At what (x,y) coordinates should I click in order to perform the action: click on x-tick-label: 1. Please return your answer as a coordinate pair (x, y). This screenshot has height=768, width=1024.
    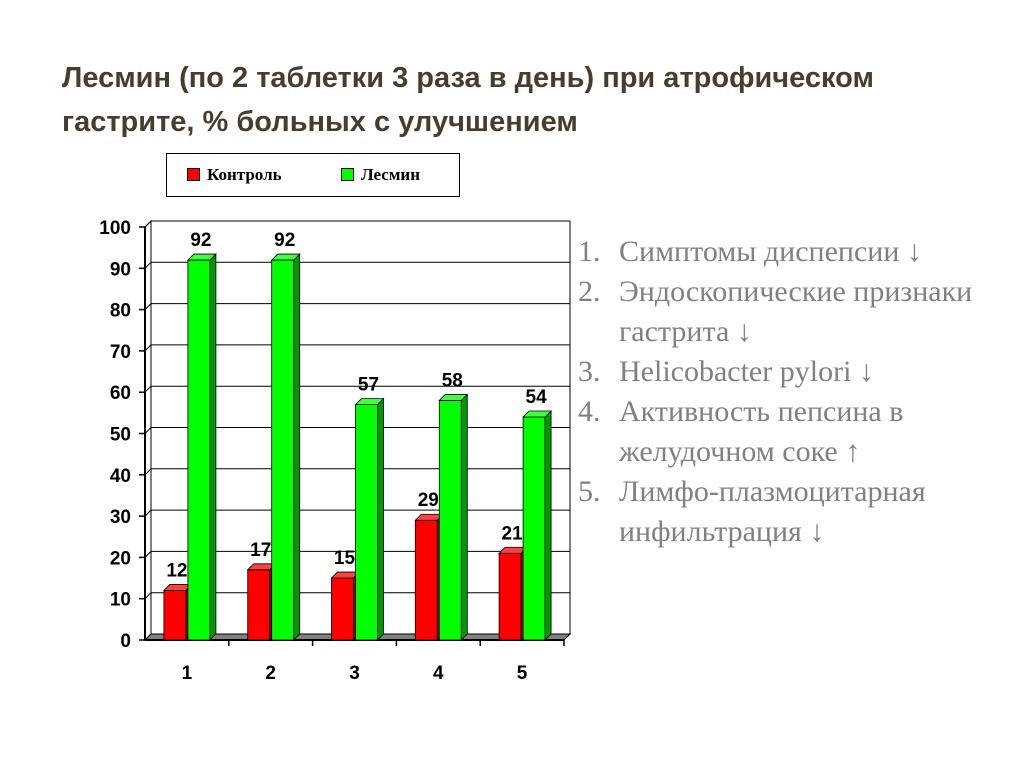
    Looking at the image, I should click on (187, 673).